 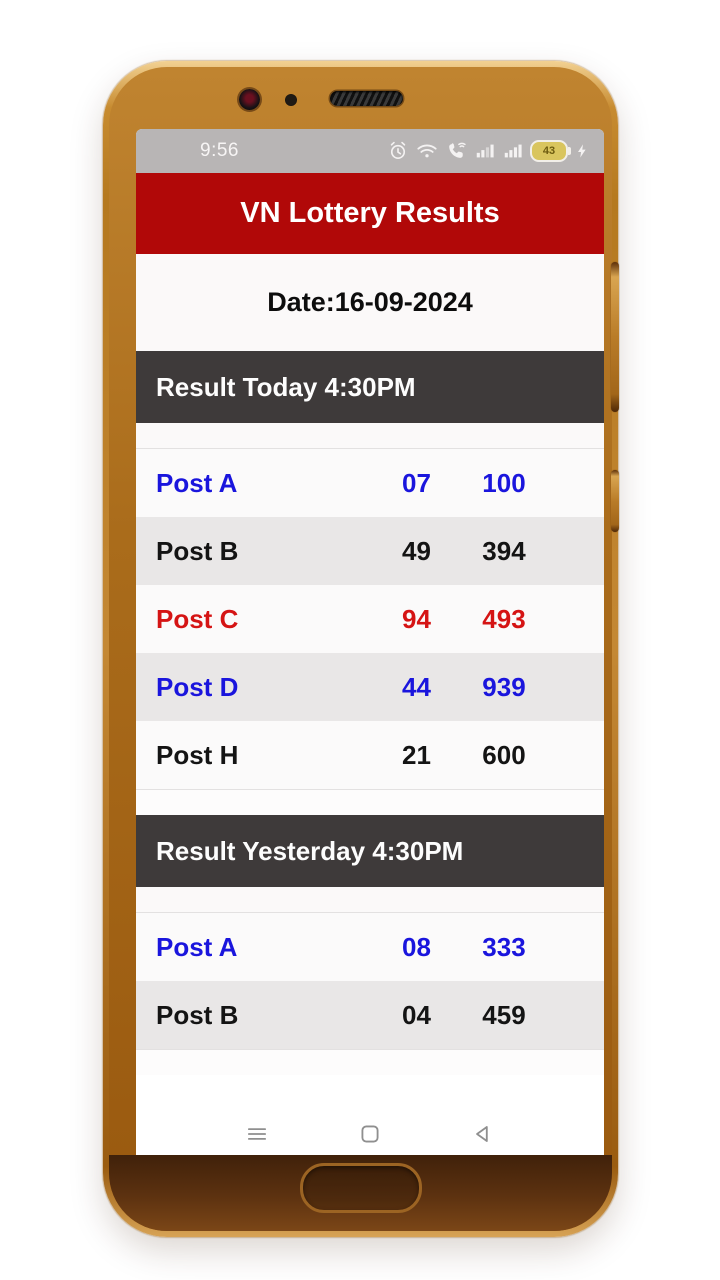 I want to click on post-label: Post C, so click(x=197, y=618).